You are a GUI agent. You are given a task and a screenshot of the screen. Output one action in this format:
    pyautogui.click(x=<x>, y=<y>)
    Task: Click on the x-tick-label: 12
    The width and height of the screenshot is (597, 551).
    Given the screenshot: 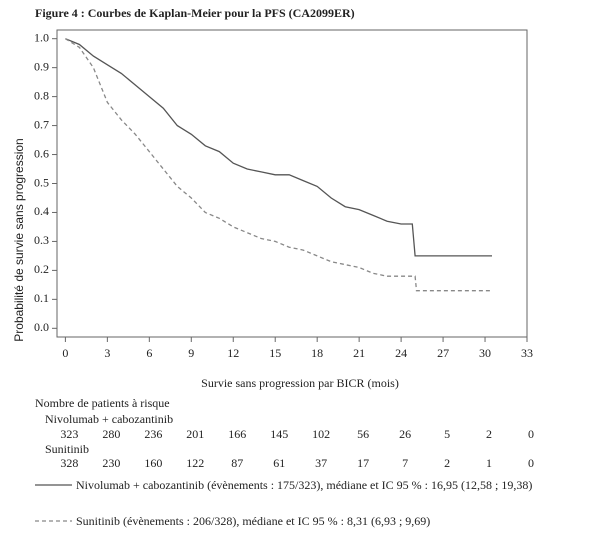 What is the action you would take?
    pyautogui.click(x=233, y=353)
    